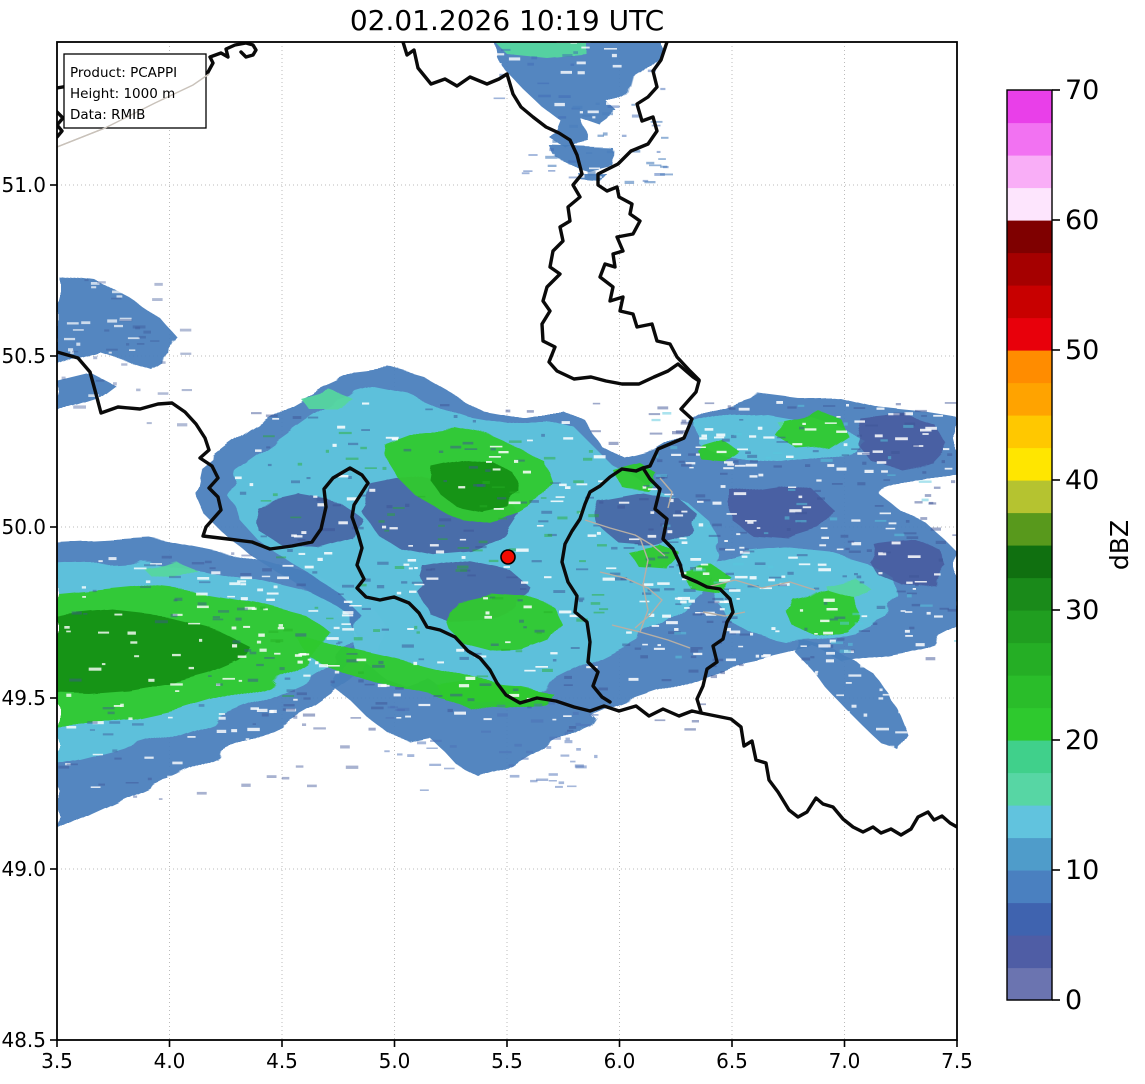  I want to click on echo-blob-seafoam-bits, so click(540, 49).